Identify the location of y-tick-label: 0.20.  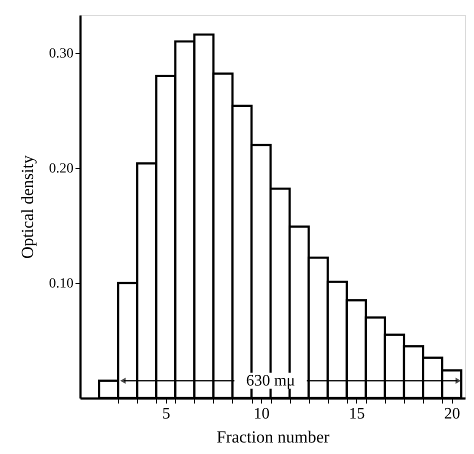
(61, 168).